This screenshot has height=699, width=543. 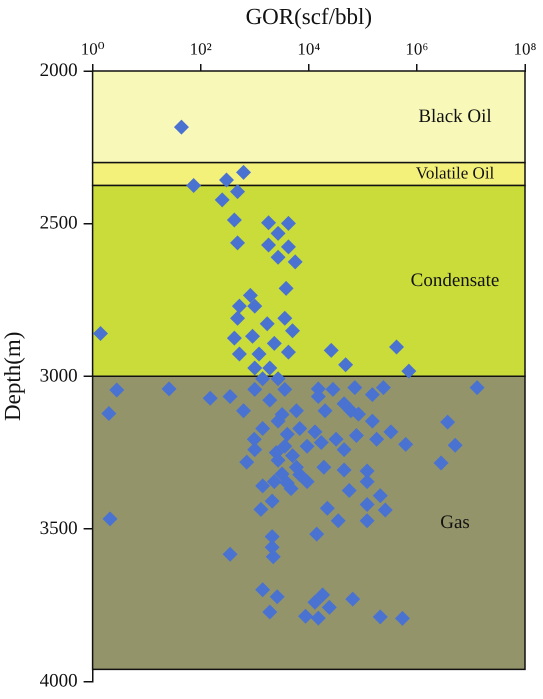 What do you see at coordinates (455, 116) in the screenshot?
I see `band-label: Black Oil` at bounding box center [455, 116].